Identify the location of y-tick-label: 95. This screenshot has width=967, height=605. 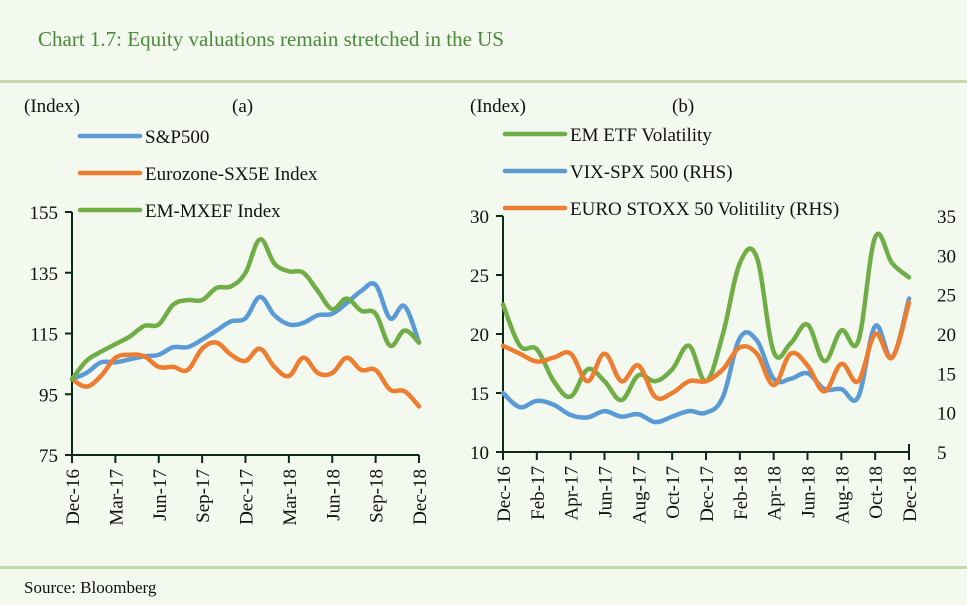
(48, 395).